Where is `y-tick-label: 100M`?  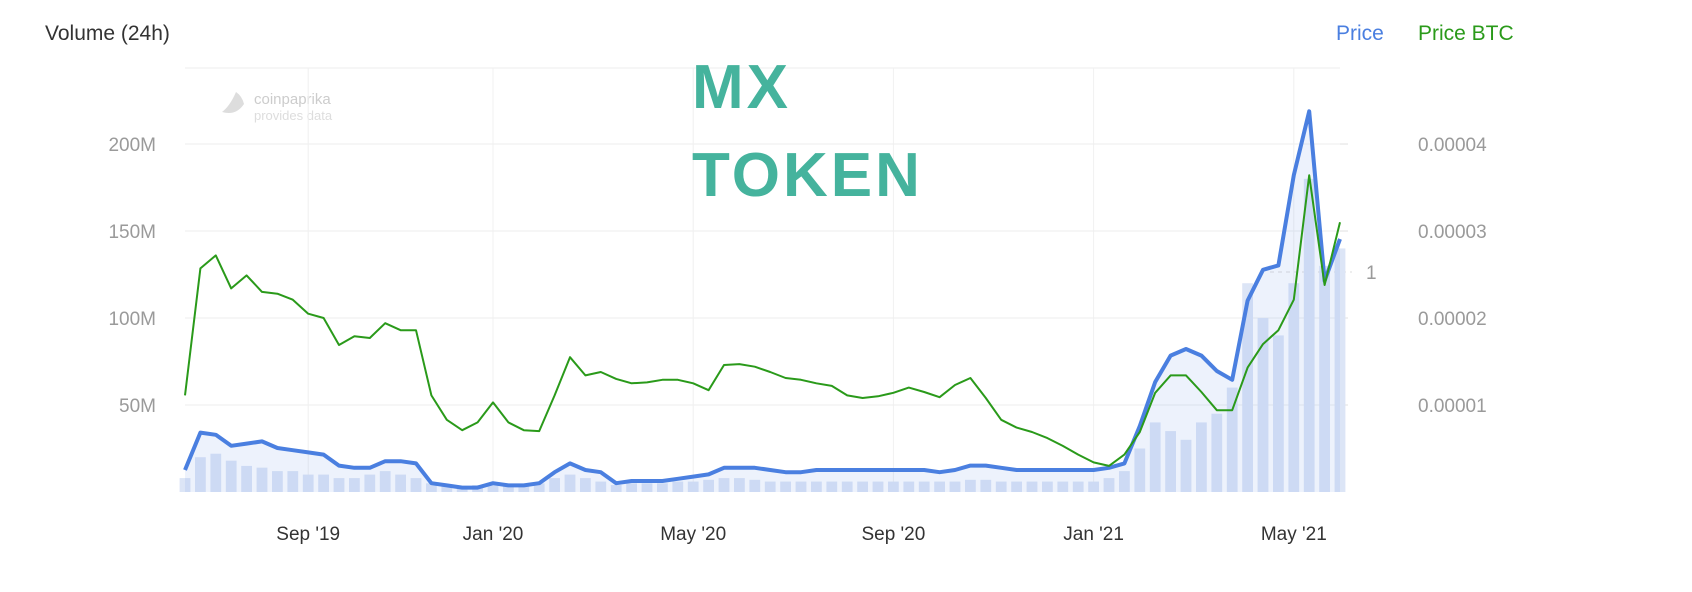
y-tick-label: 100M is located at coordinates (132, 319).